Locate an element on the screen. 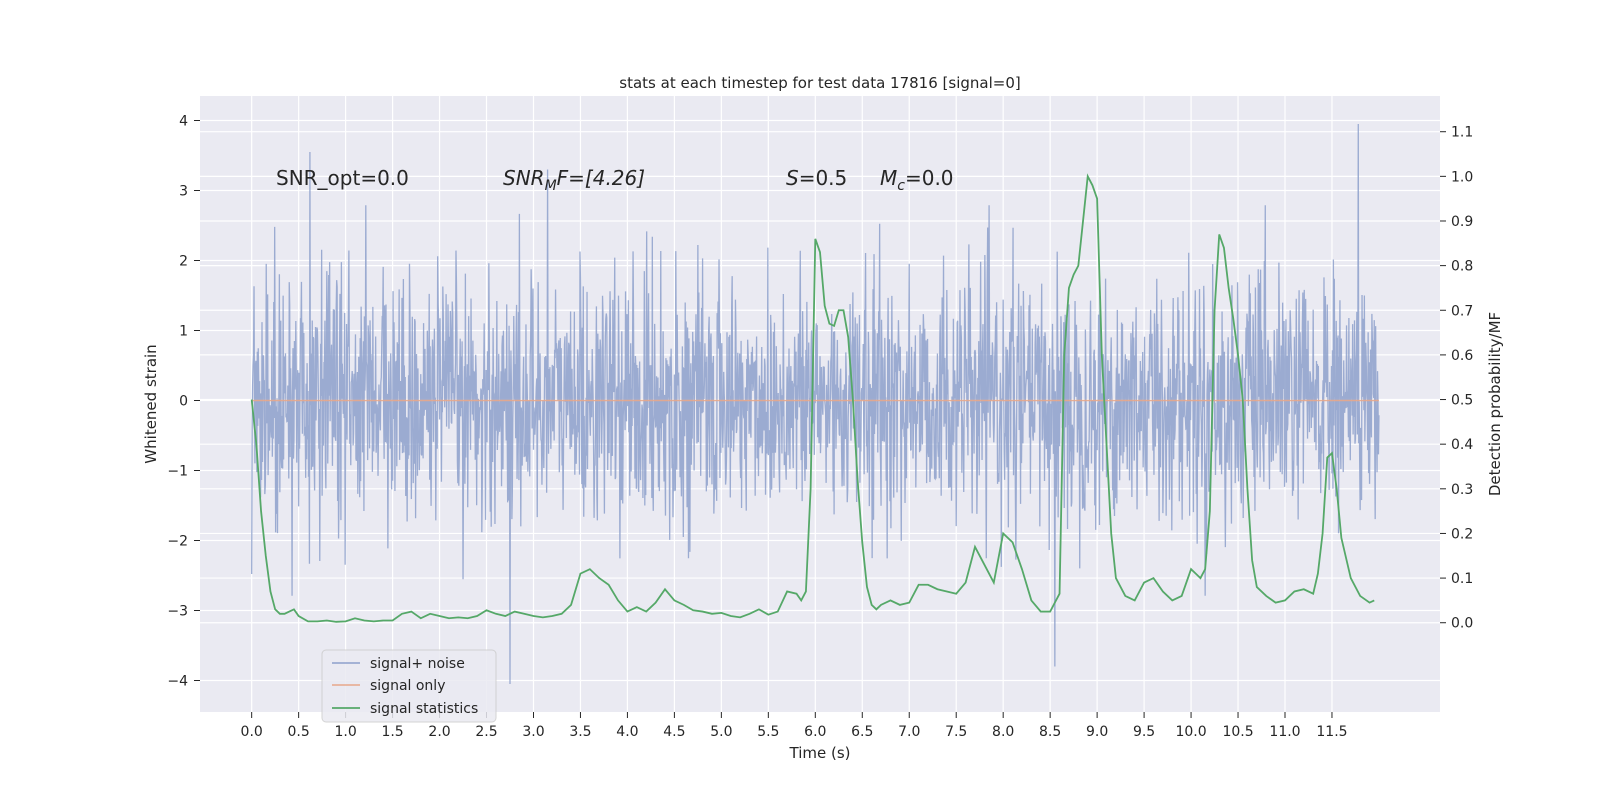  y-axis-ticks: −4 −3 −2 −1 0 1 2 3 4 is located at coordinates (183, 402).